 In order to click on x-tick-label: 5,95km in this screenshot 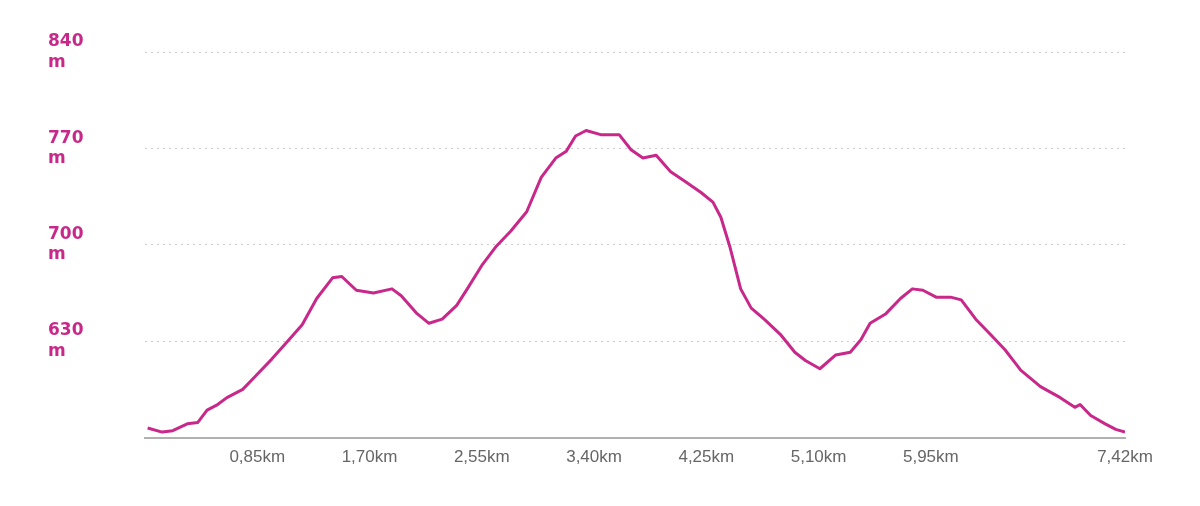, I will do `click(930, 457)`.